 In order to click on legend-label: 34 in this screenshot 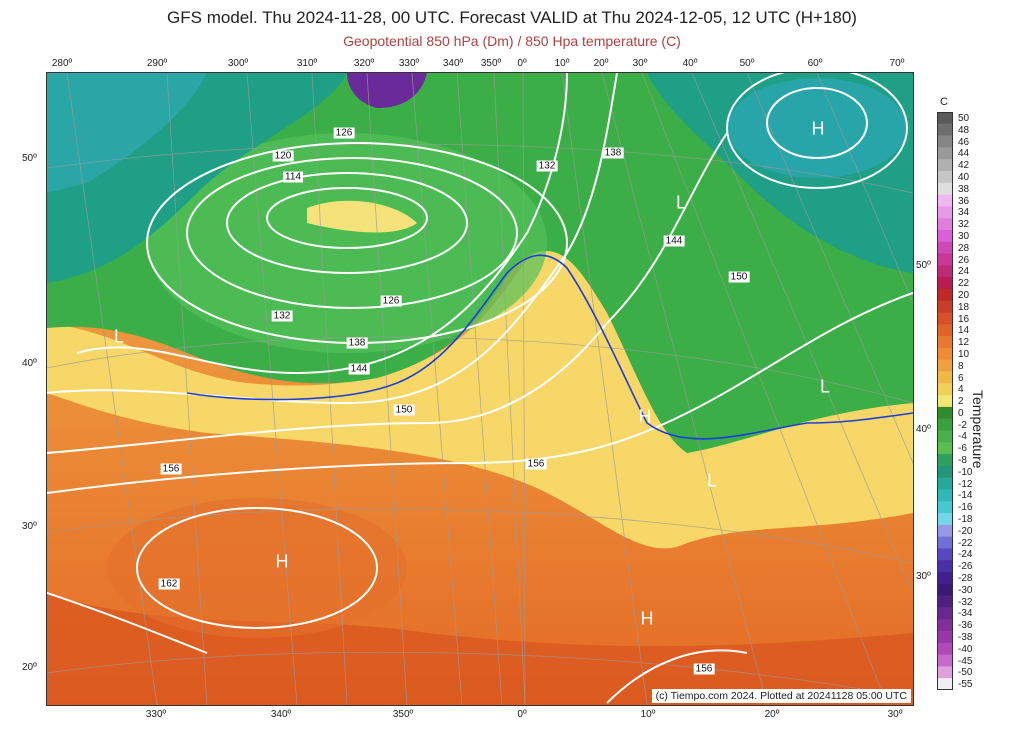, I will do `click(964, 213)`.